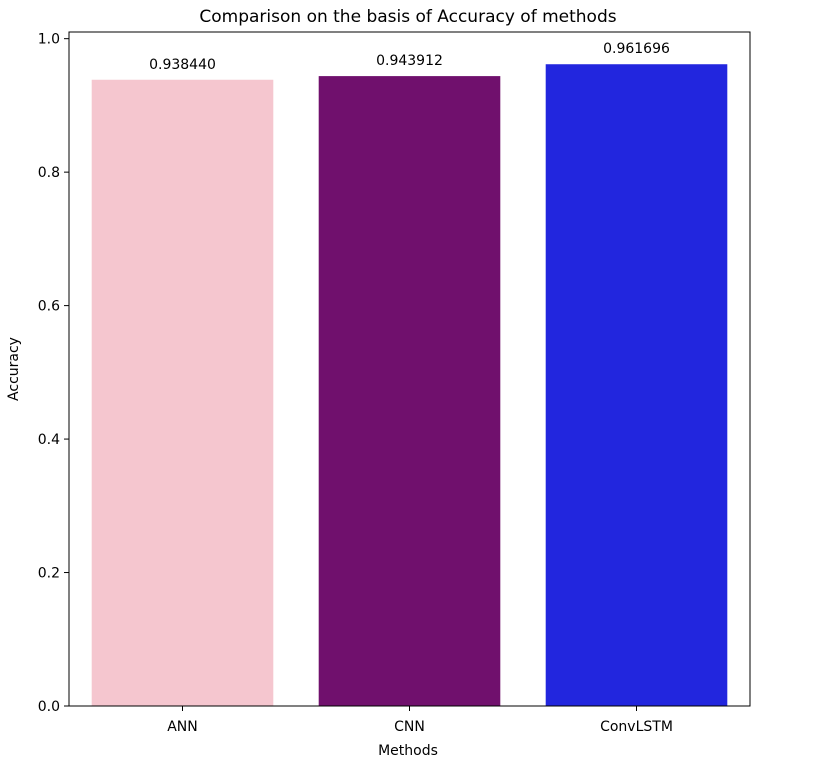 The image size is (835, 766). Describe the element at coordinates (49, 707) in the screenshot. I see `y-tick-label-0: 0.0` at that location.